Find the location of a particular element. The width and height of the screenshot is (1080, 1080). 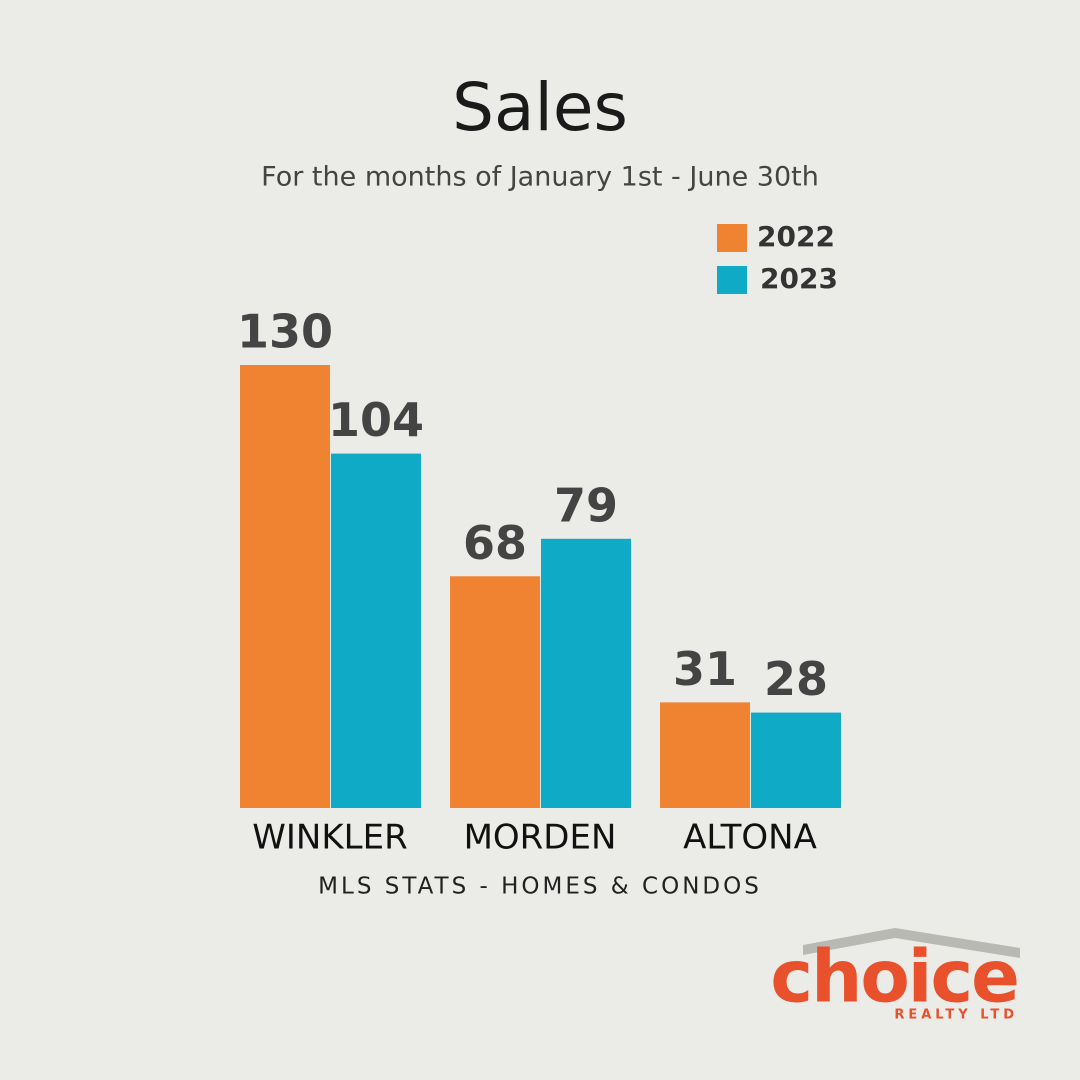

value-label: 104 is located at coordinates (376, 420).